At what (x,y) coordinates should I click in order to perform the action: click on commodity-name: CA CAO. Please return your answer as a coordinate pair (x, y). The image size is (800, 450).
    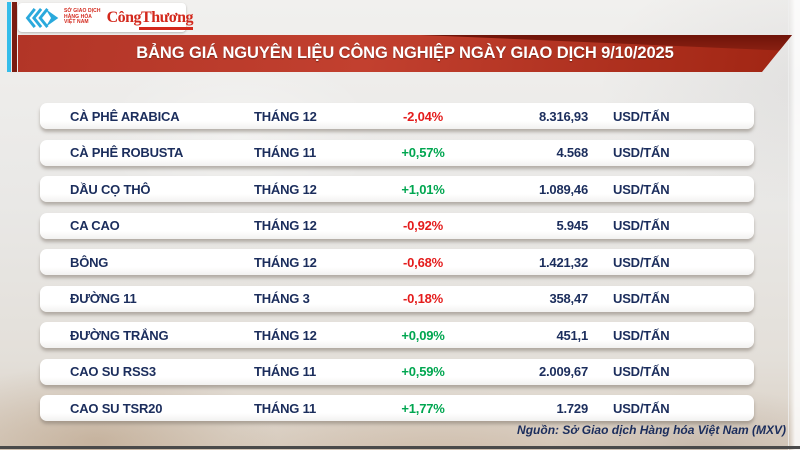
    Looking at the image, I should click on (95, 225).